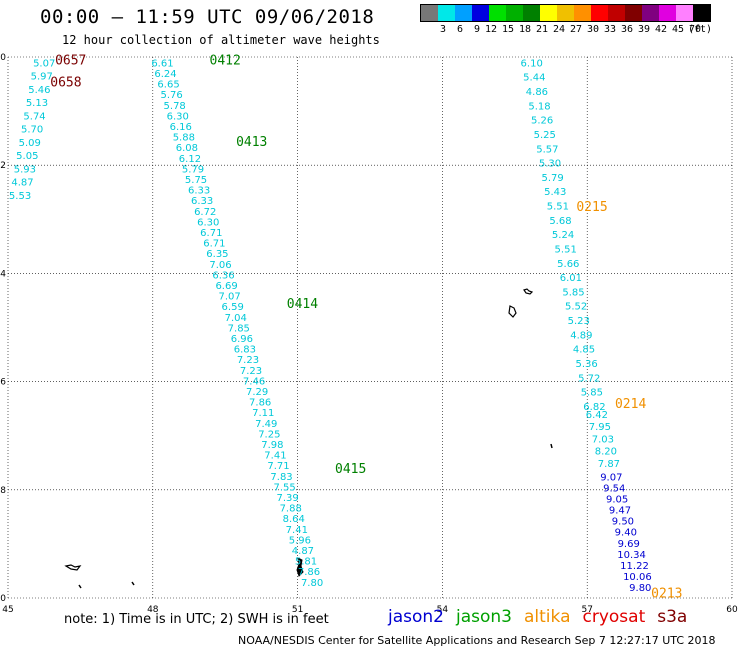 Image resolution: width=740 pixels, height=650 pixels. What do you see at coordinates (532, 63) in the screenshot?
I see `wave-height-value: 6.10` at bounding box center [532, 63].